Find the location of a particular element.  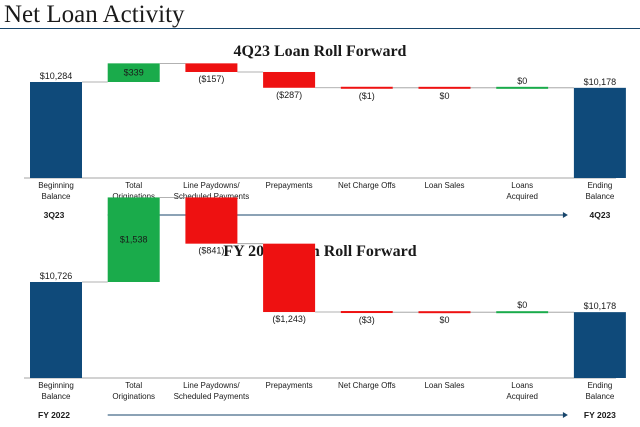

period-start-label: 3Q23 is located at coordinates (54, 215).